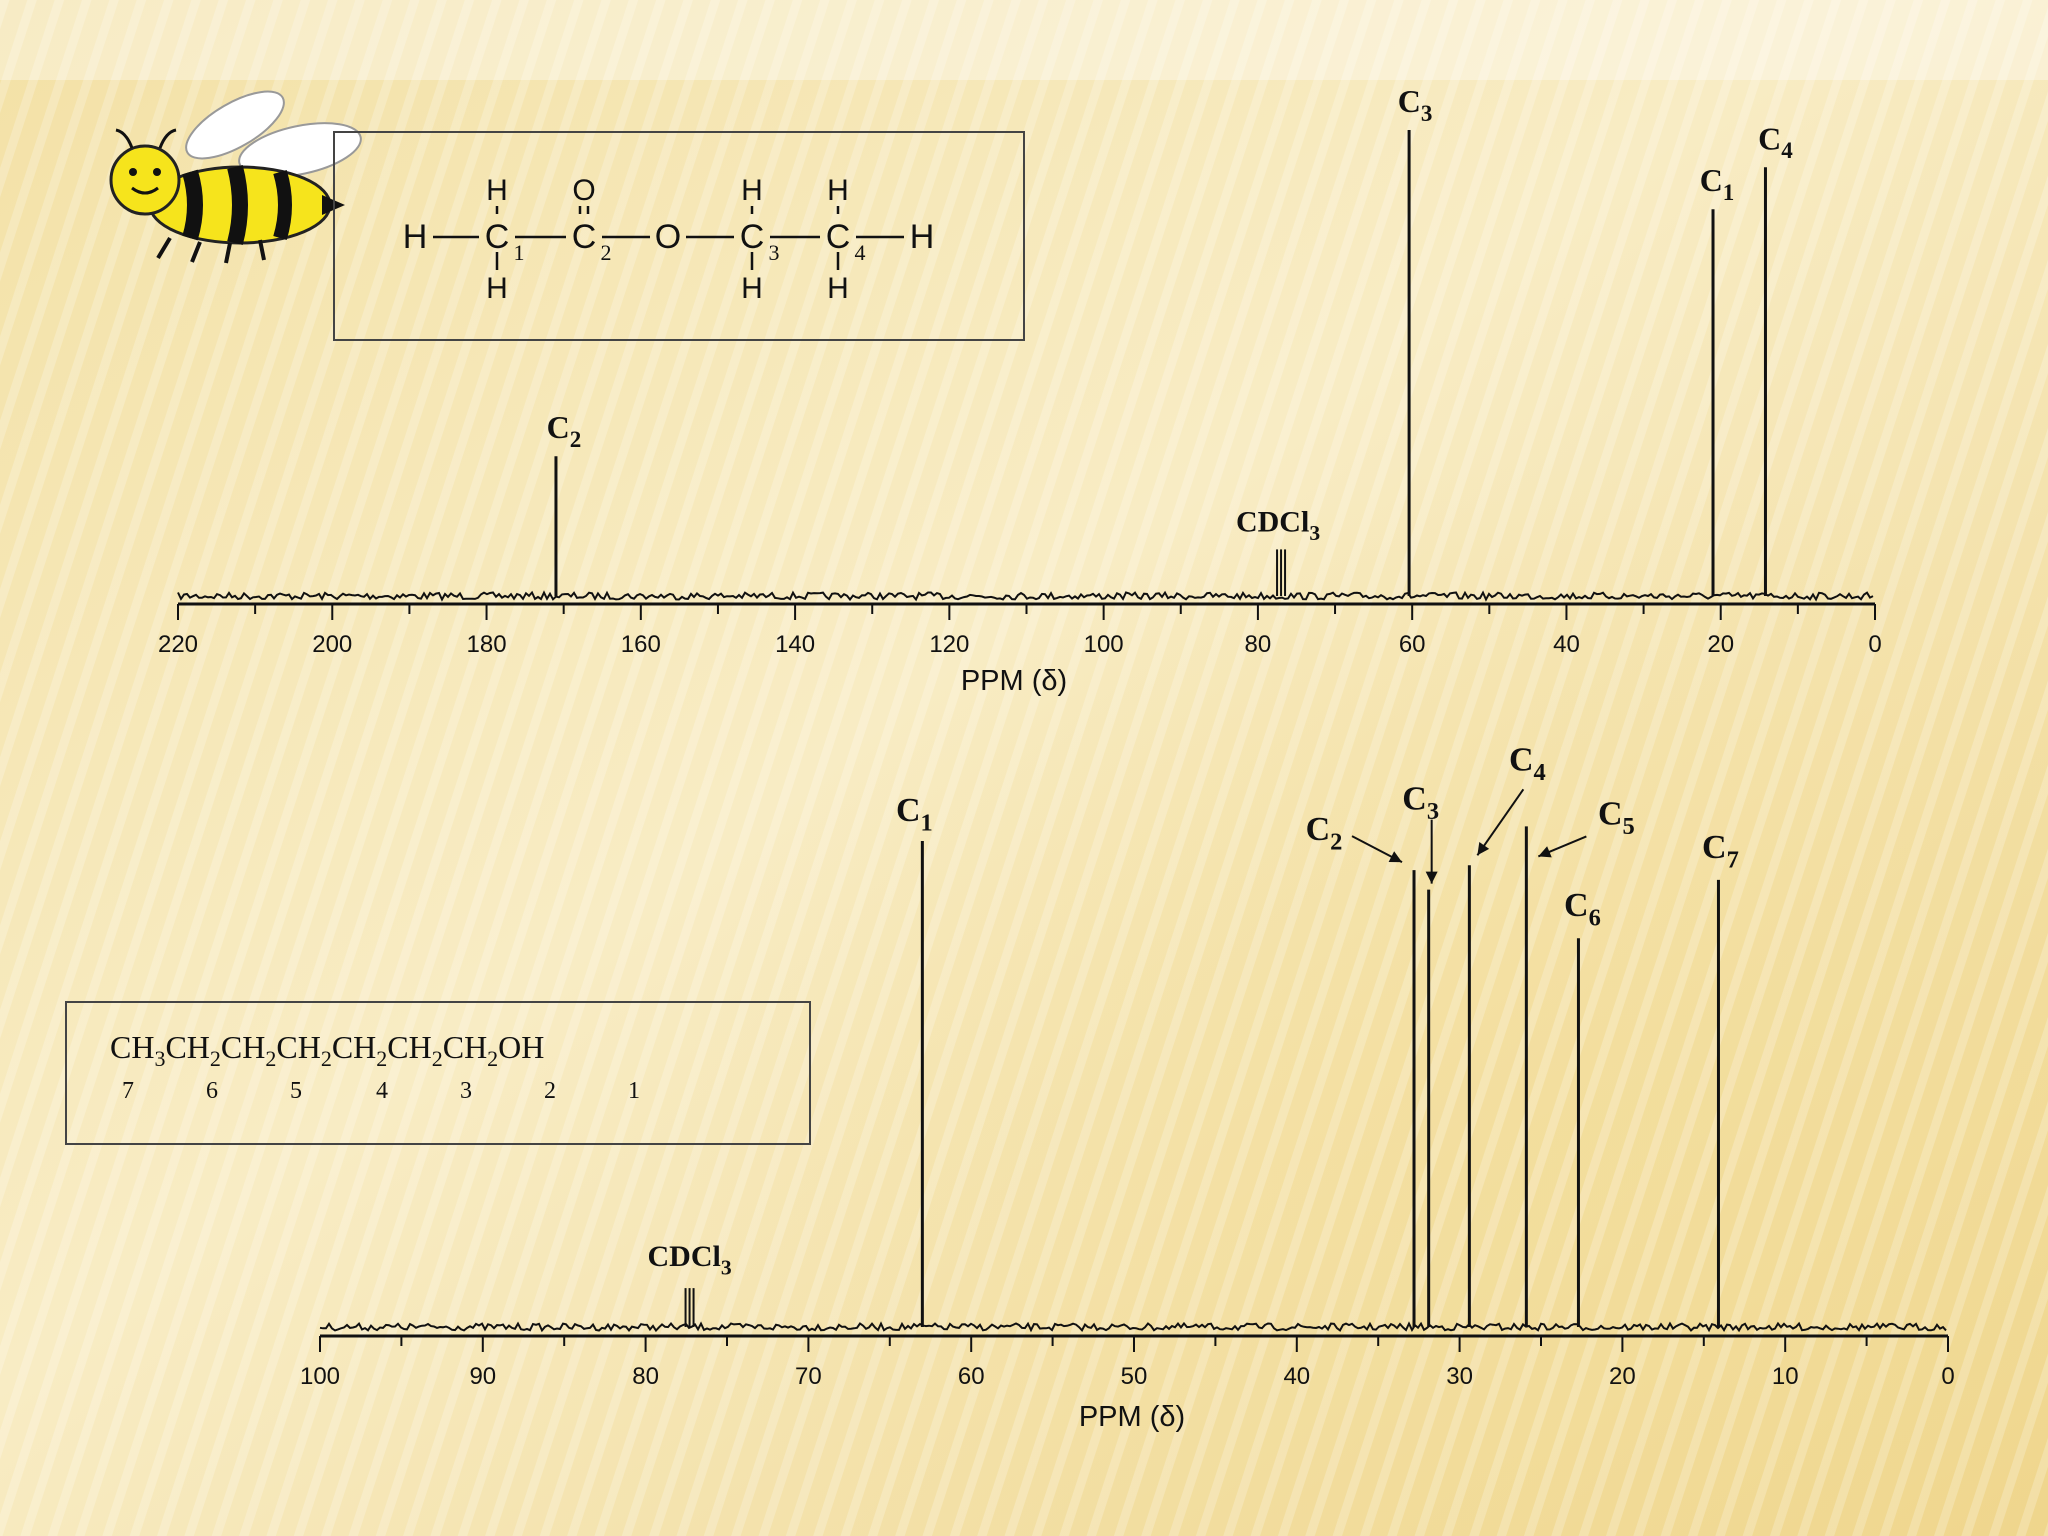 The image size is (2048, 1536). Describe the element at coordinates (296, 1091) in the screenshot. I see `carbon-number: 5` at that location.